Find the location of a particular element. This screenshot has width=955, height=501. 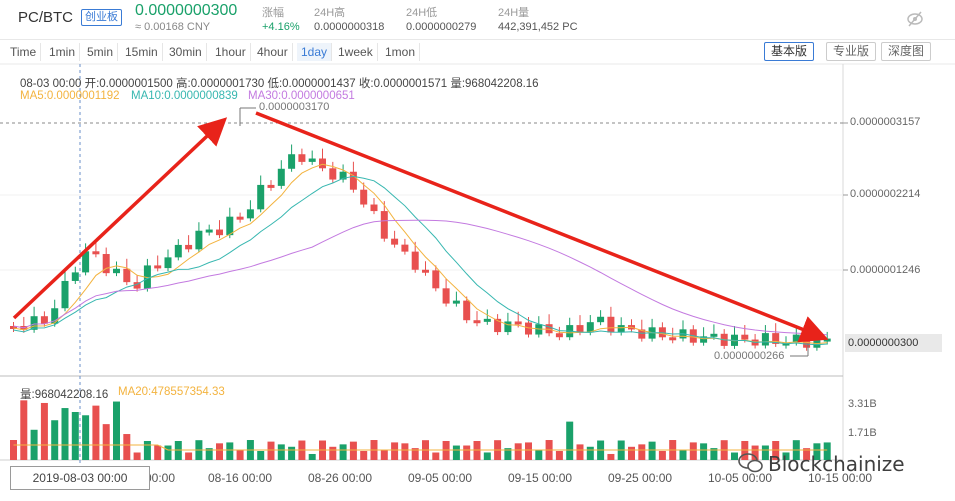

low-annotation: 0.0000000266 is located at coordinates (749, 356).